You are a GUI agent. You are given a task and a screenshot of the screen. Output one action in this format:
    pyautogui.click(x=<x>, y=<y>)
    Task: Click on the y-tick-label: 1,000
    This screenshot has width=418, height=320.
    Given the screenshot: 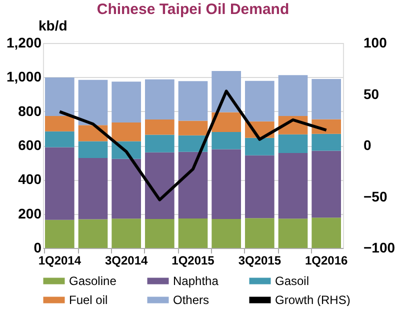 What is the action you would take?
    pyautogui.click(x=24, y=76)
    